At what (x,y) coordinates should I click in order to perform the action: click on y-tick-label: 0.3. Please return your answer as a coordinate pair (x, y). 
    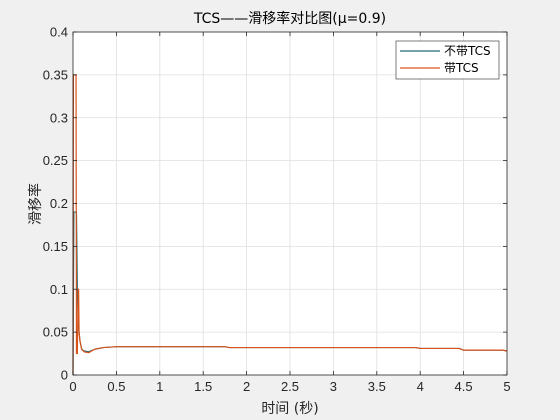
    Looking at the image, I should click on (59, 117).